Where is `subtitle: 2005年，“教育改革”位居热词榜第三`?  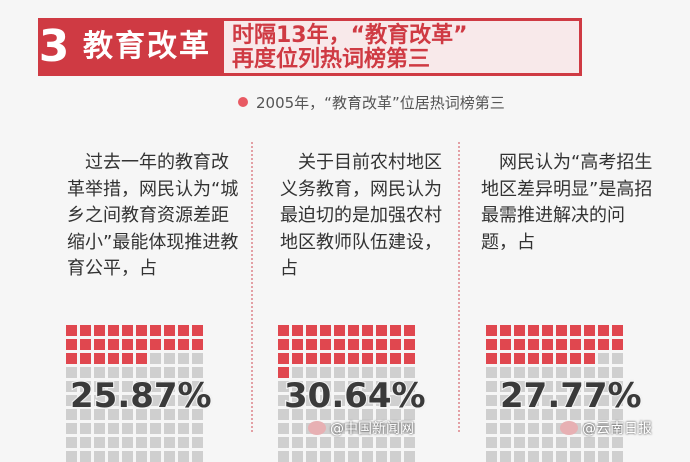
subtitle: 2005年，“教育改革”位居热词榜第三 is located at coordinates (371, 102).